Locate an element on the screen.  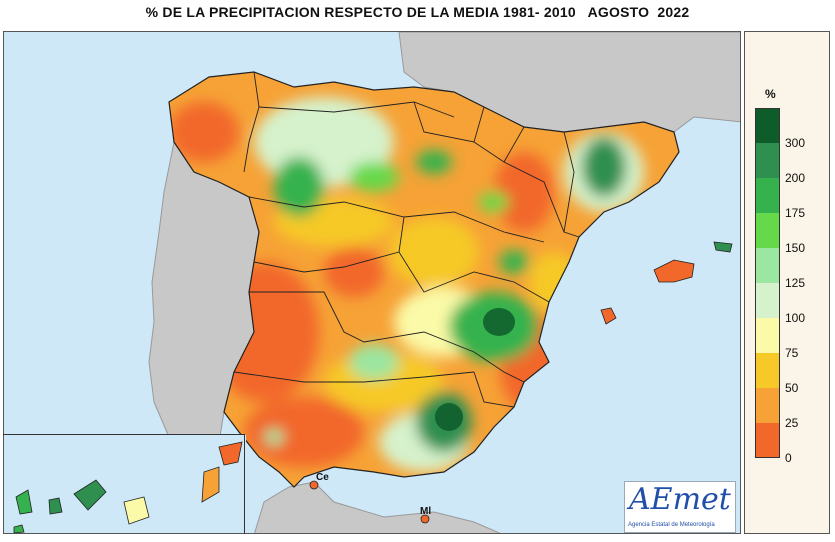
canary-islands is located at coordinates (128, 487).